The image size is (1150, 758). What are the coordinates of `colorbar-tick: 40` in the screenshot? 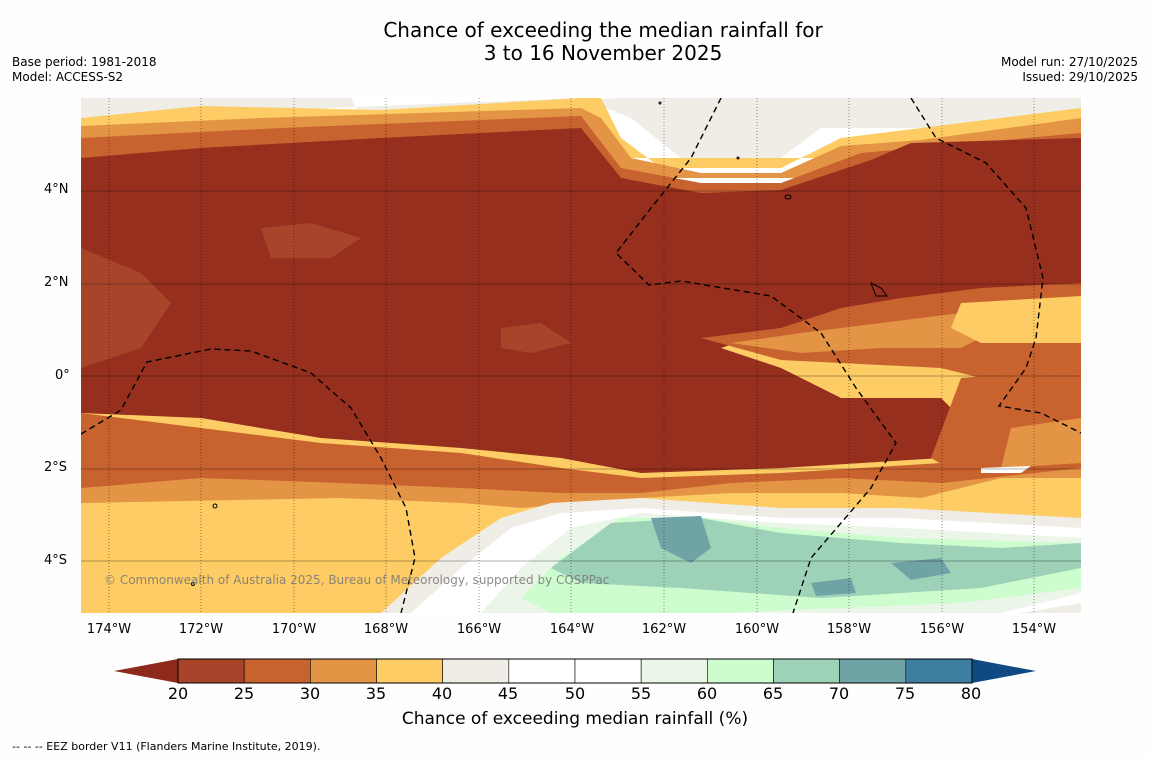 It's located at (442, 693).